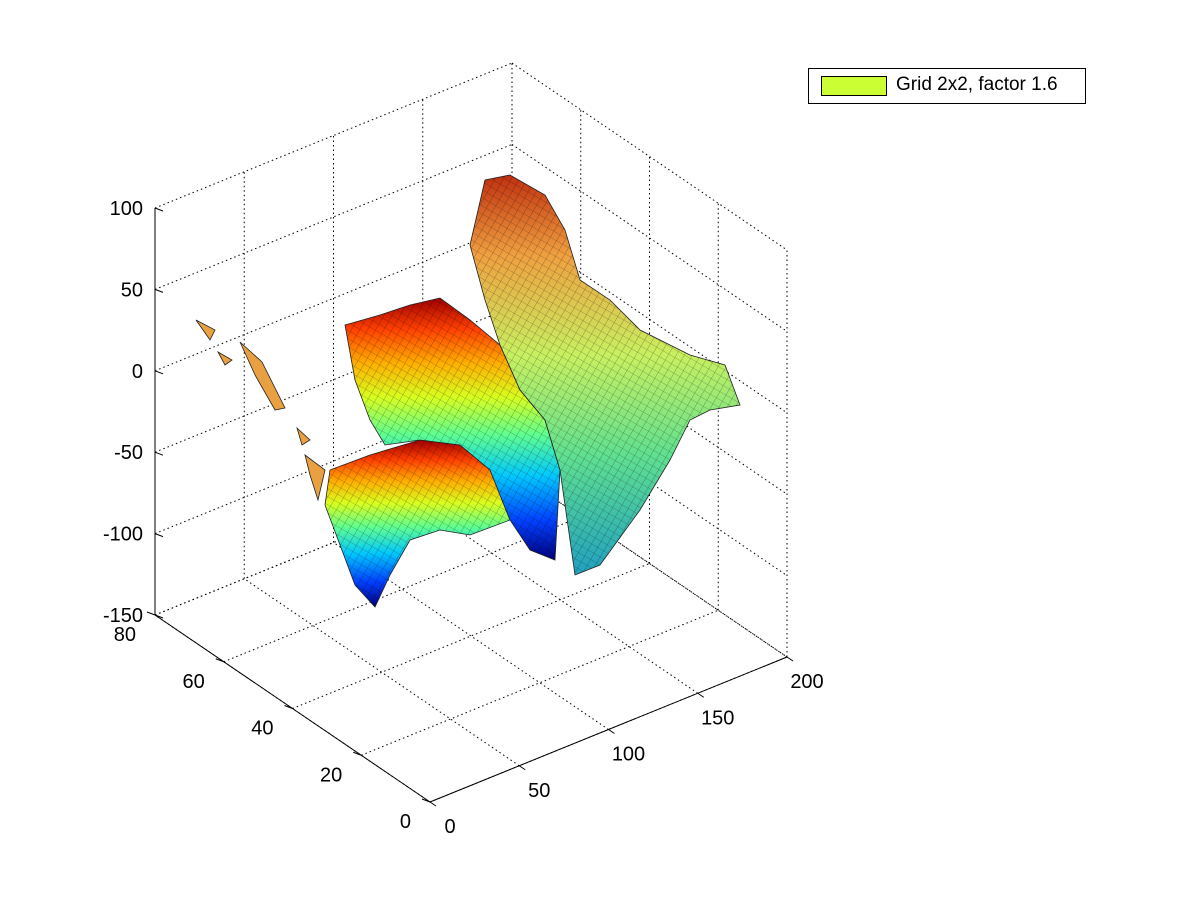 The image size is (1200, 900). Describe the element at coordinates (405, 822) in the screenshot. I see `y-tick-label: 0` at that location.